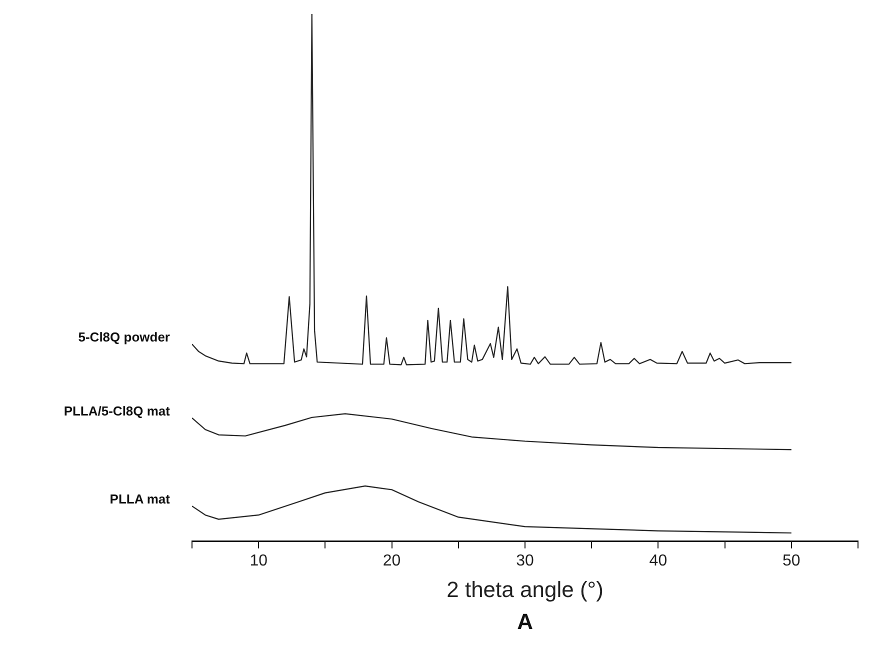 The width and height of the screenshot is (869, 646). I want to click on x-tick-label: 30, so click(525, 561).